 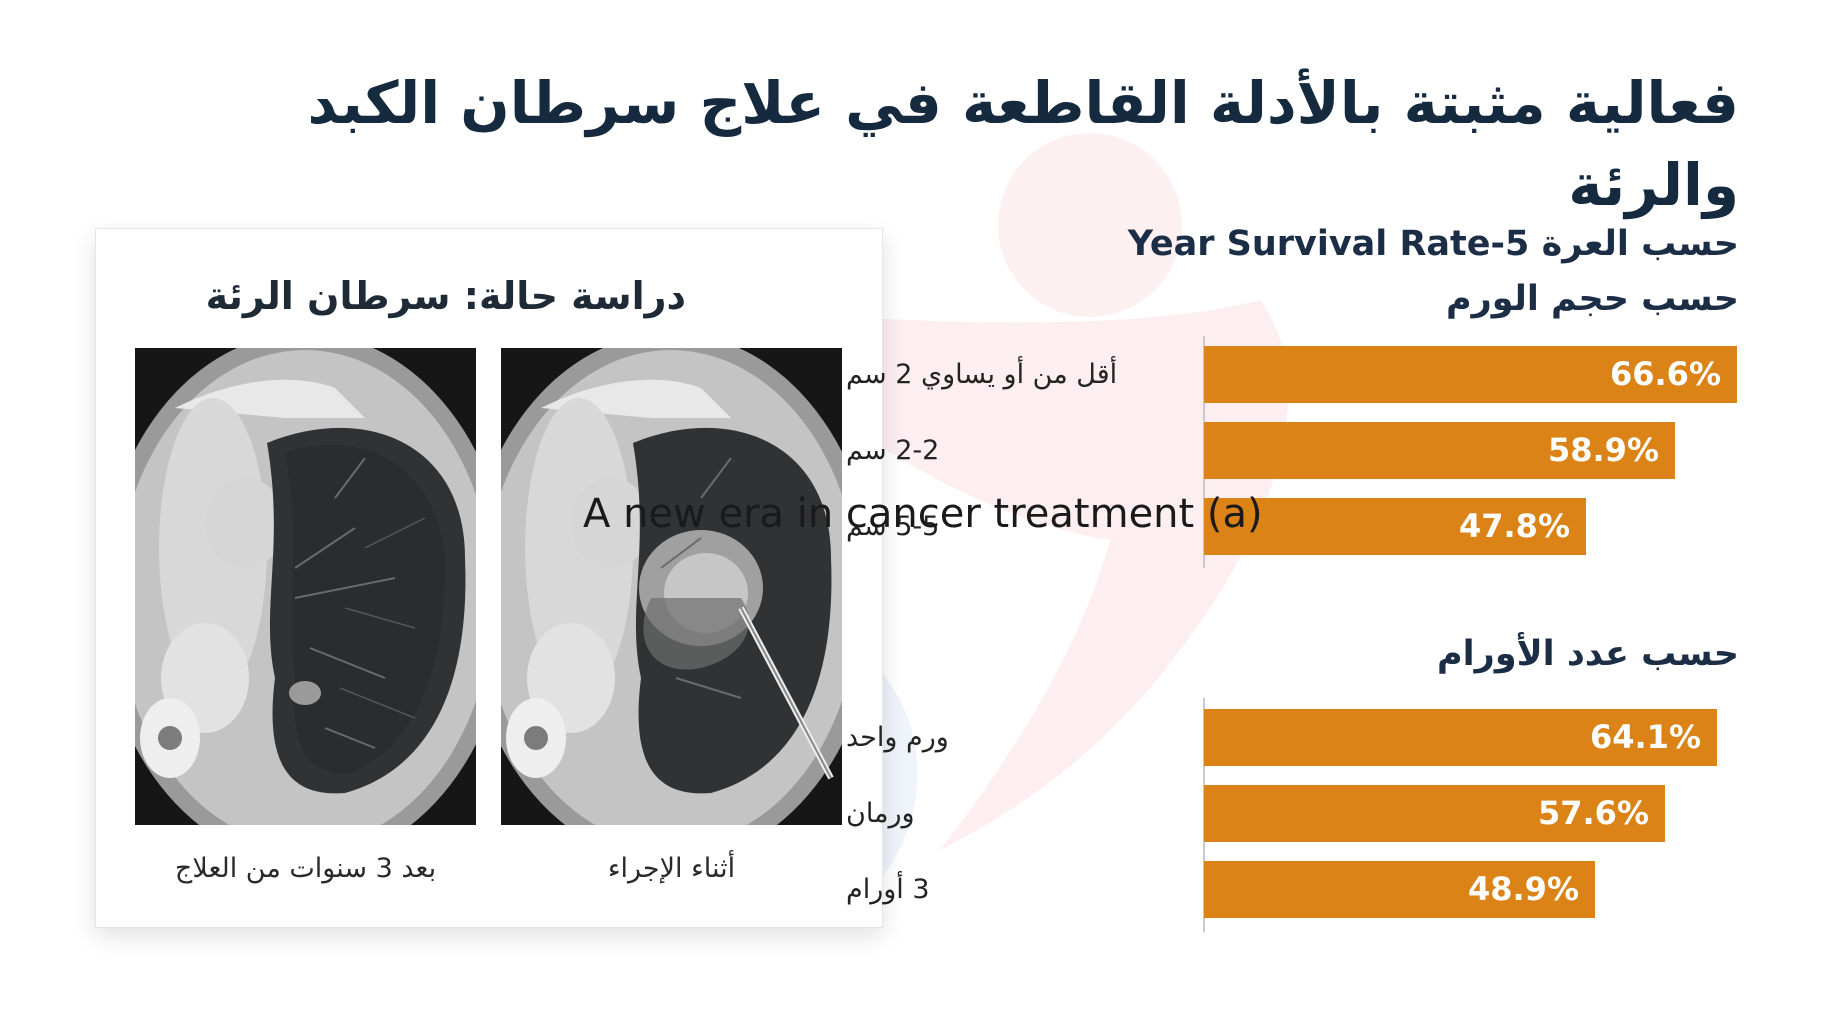 I want to click on bar-value-label: 64.1%, so click(x=1645, y=737).